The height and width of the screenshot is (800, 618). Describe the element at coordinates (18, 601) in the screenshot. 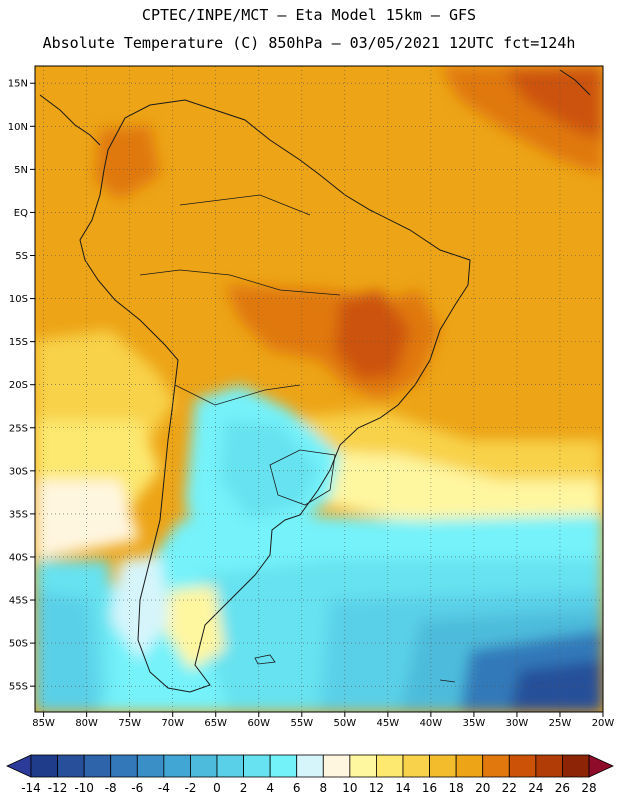

I see `y-tick-label: 45S` at that location.